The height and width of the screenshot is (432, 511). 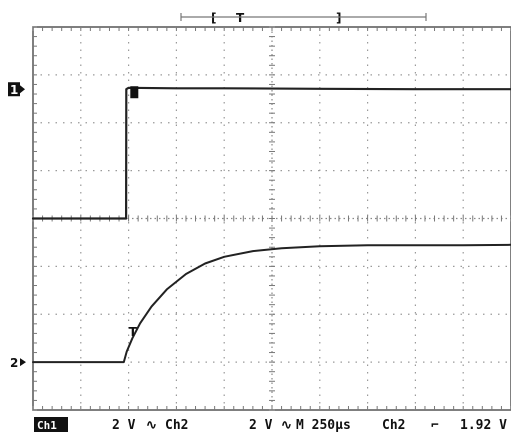 What do you see at coordinates (286, 425) in the screenshot?
I see `ch2-coupling-icon: ∿` at bounding box center [286, 425].